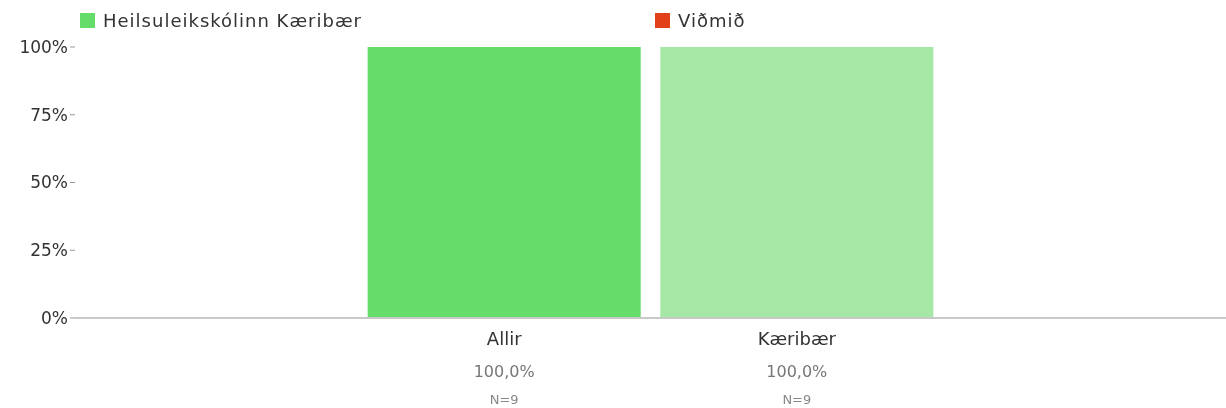  What do you see at coordinates (49, 250) in the screenshot?
I see `y-tick-label: 25%` at bounding box center [49, 250].